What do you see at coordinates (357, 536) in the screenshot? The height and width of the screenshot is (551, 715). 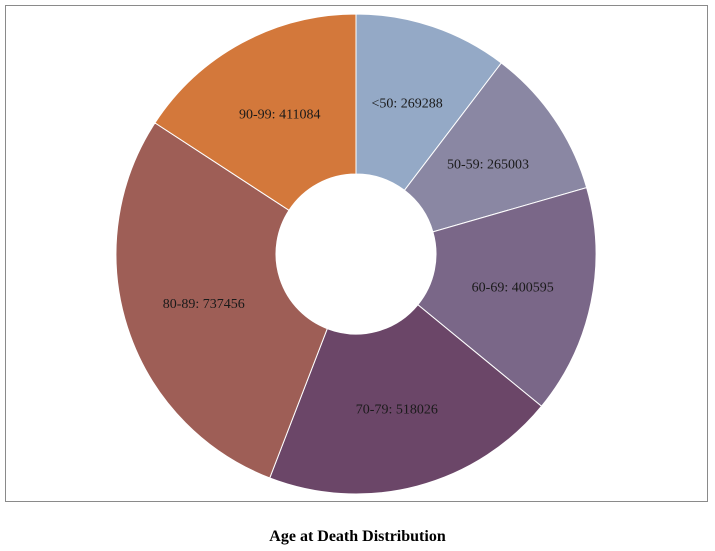 I see `chart-title: Age at Death Distribution` at bounding box center [357, 536].